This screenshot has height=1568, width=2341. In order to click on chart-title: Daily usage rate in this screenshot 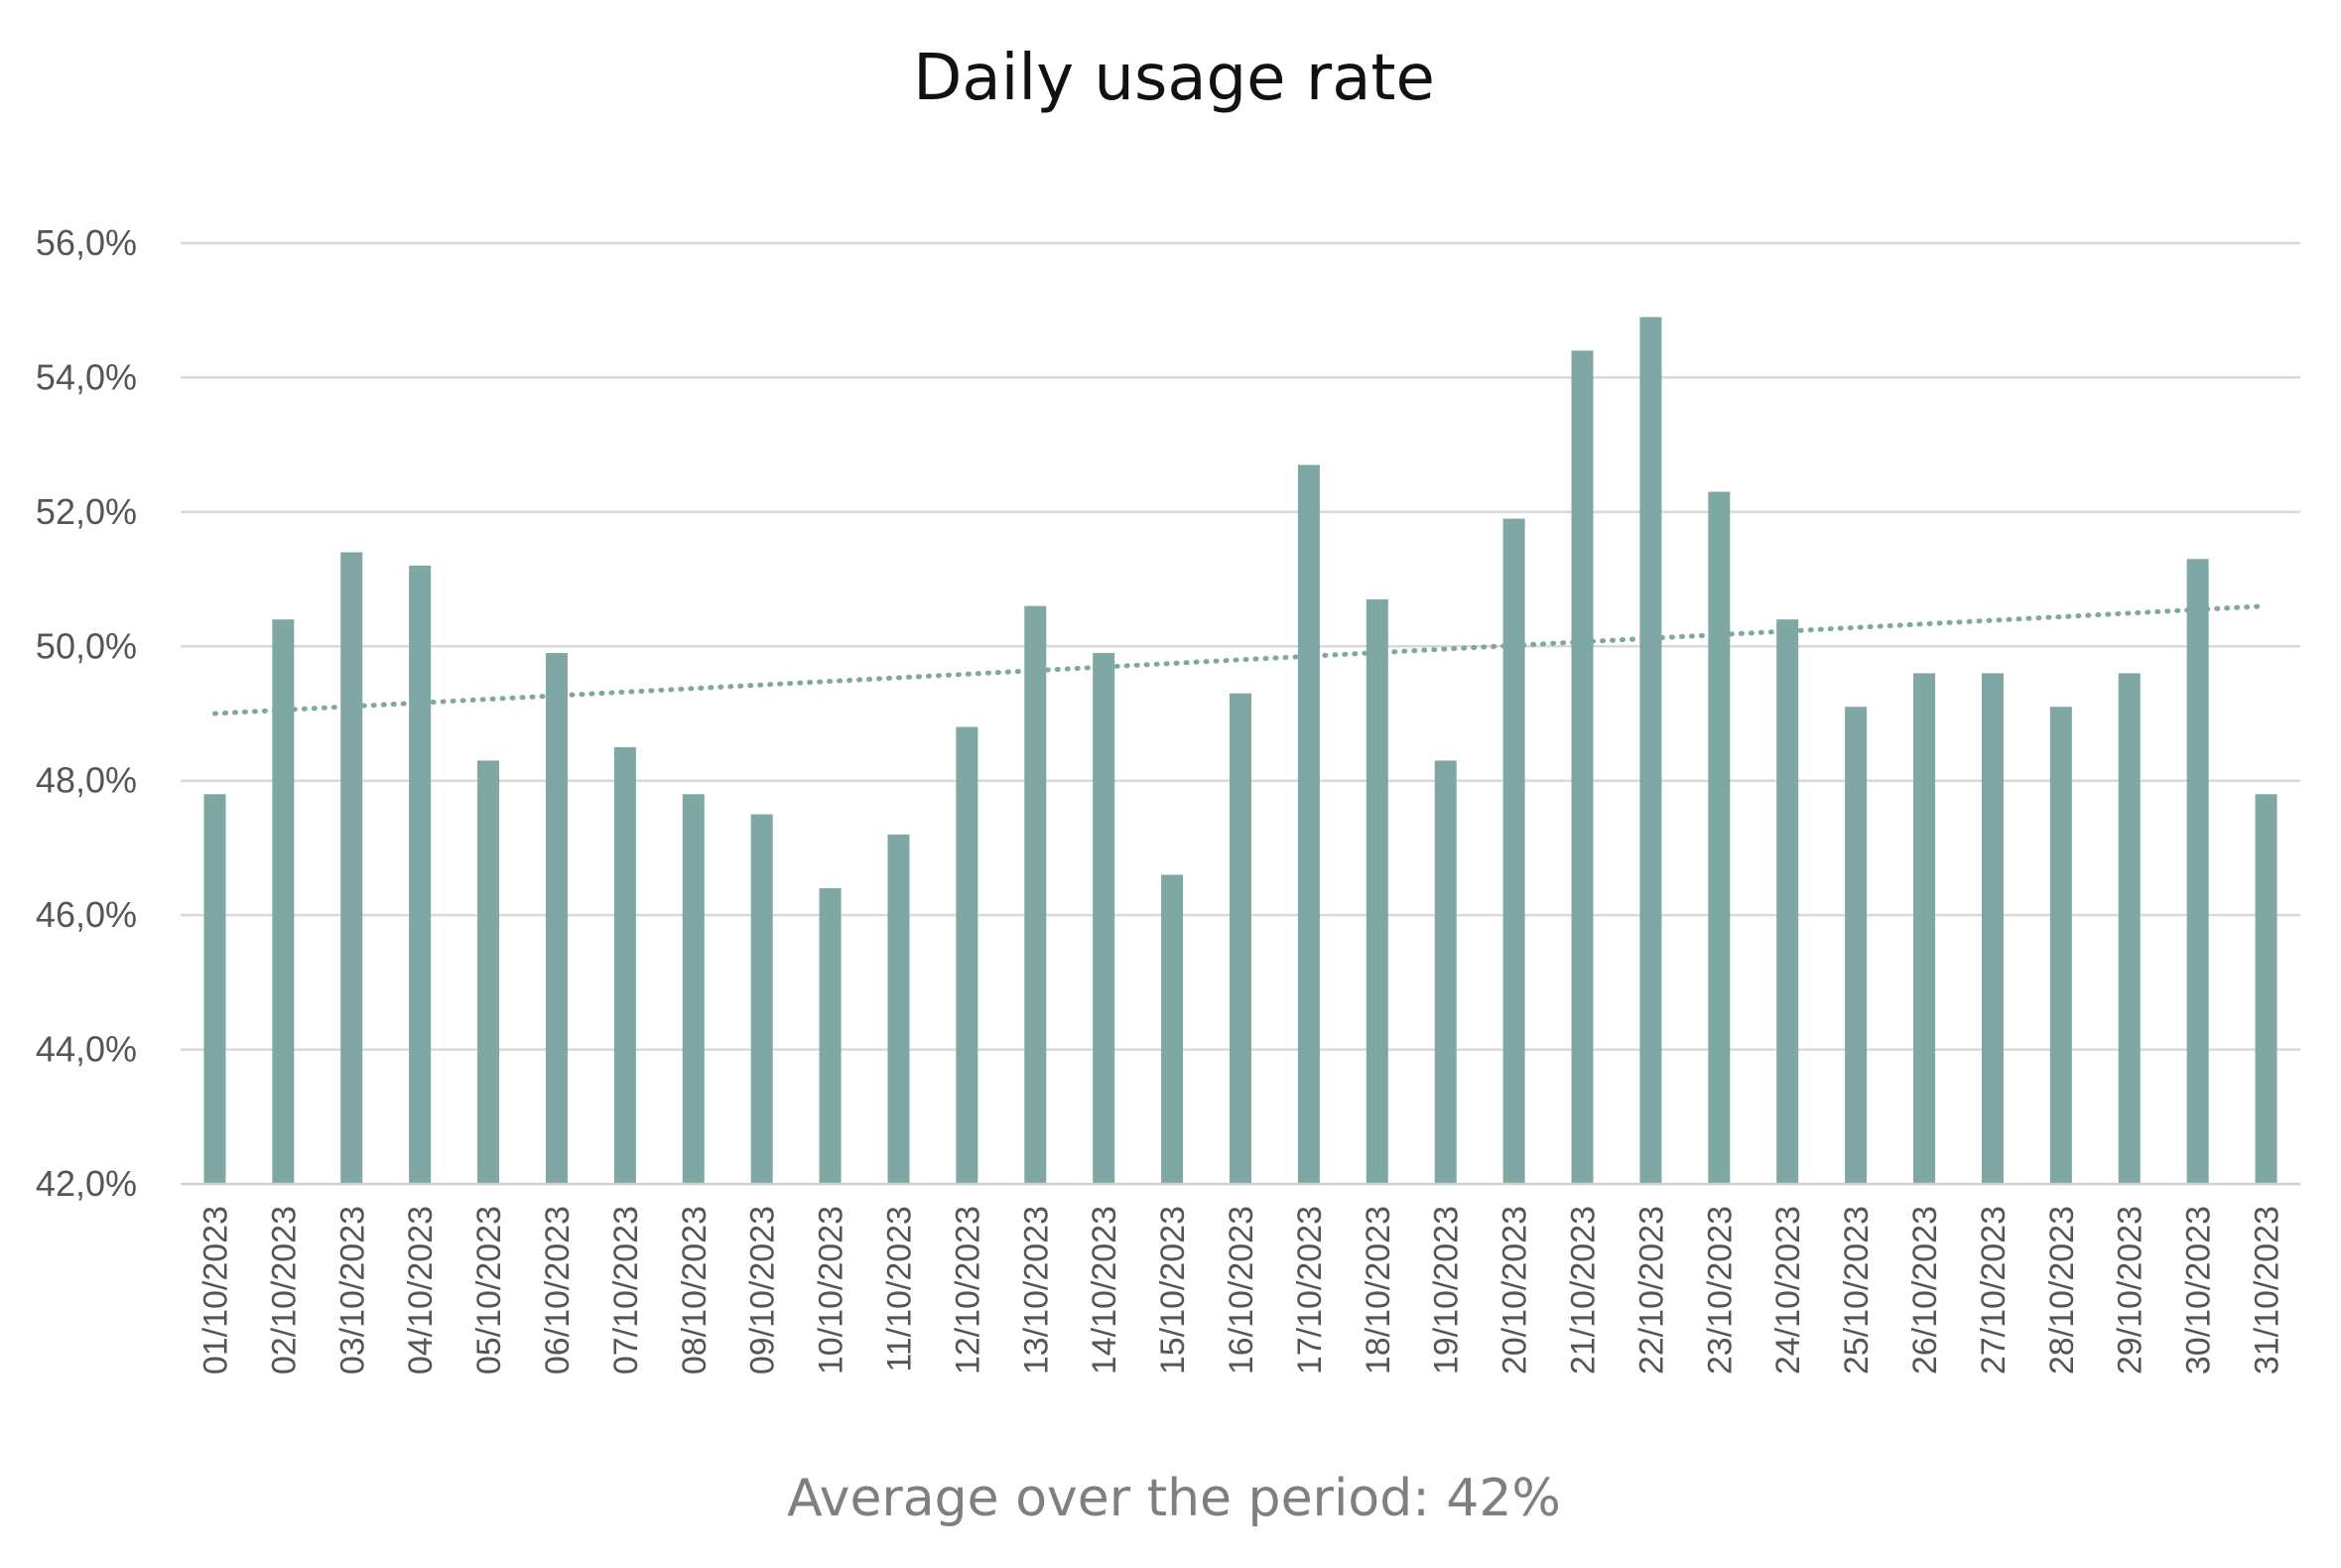, I will do `click(1174, 78)`.